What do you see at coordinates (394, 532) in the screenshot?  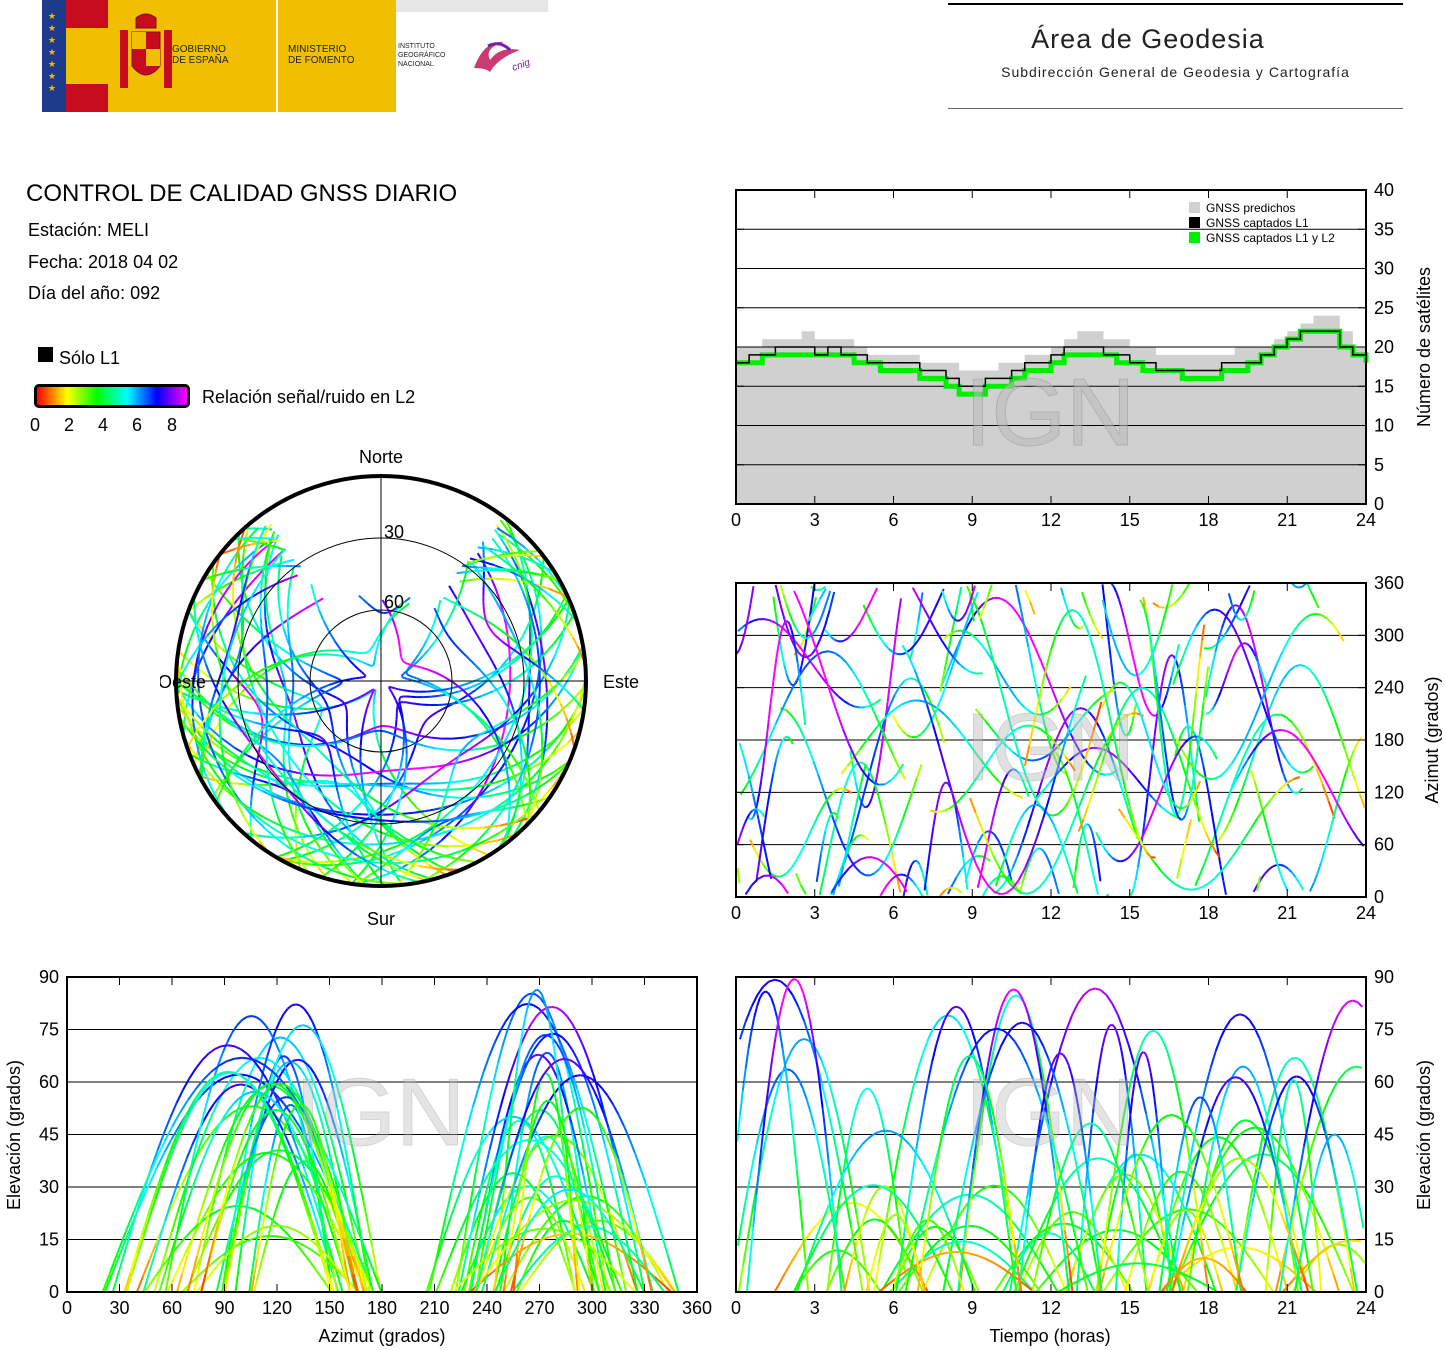 I see `ring-label-30: 30` at bounding box center [394, 532].